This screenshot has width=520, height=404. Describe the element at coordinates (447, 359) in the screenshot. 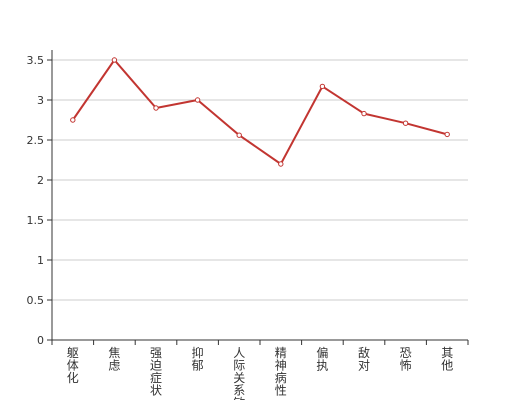

I see `x-tick-label: 其他` at that location.